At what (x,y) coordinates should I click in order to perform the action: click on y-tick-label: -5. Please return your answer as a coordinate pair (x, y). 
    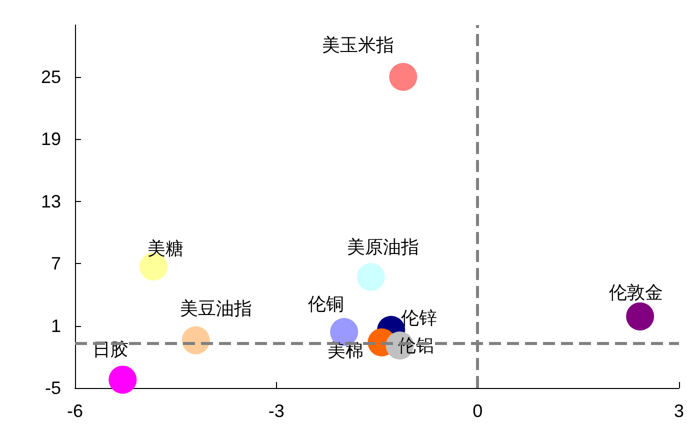
    Looking at the image, I should click on (52, 388).